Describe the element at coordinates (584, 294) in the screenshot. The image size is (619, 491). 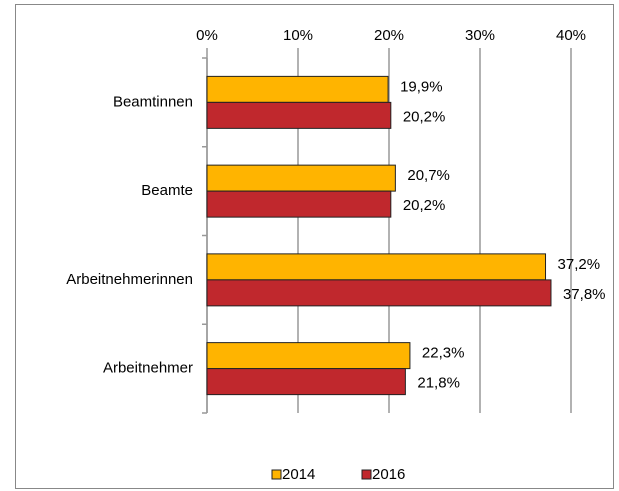
I see `value-label: 37,8%` at that location.